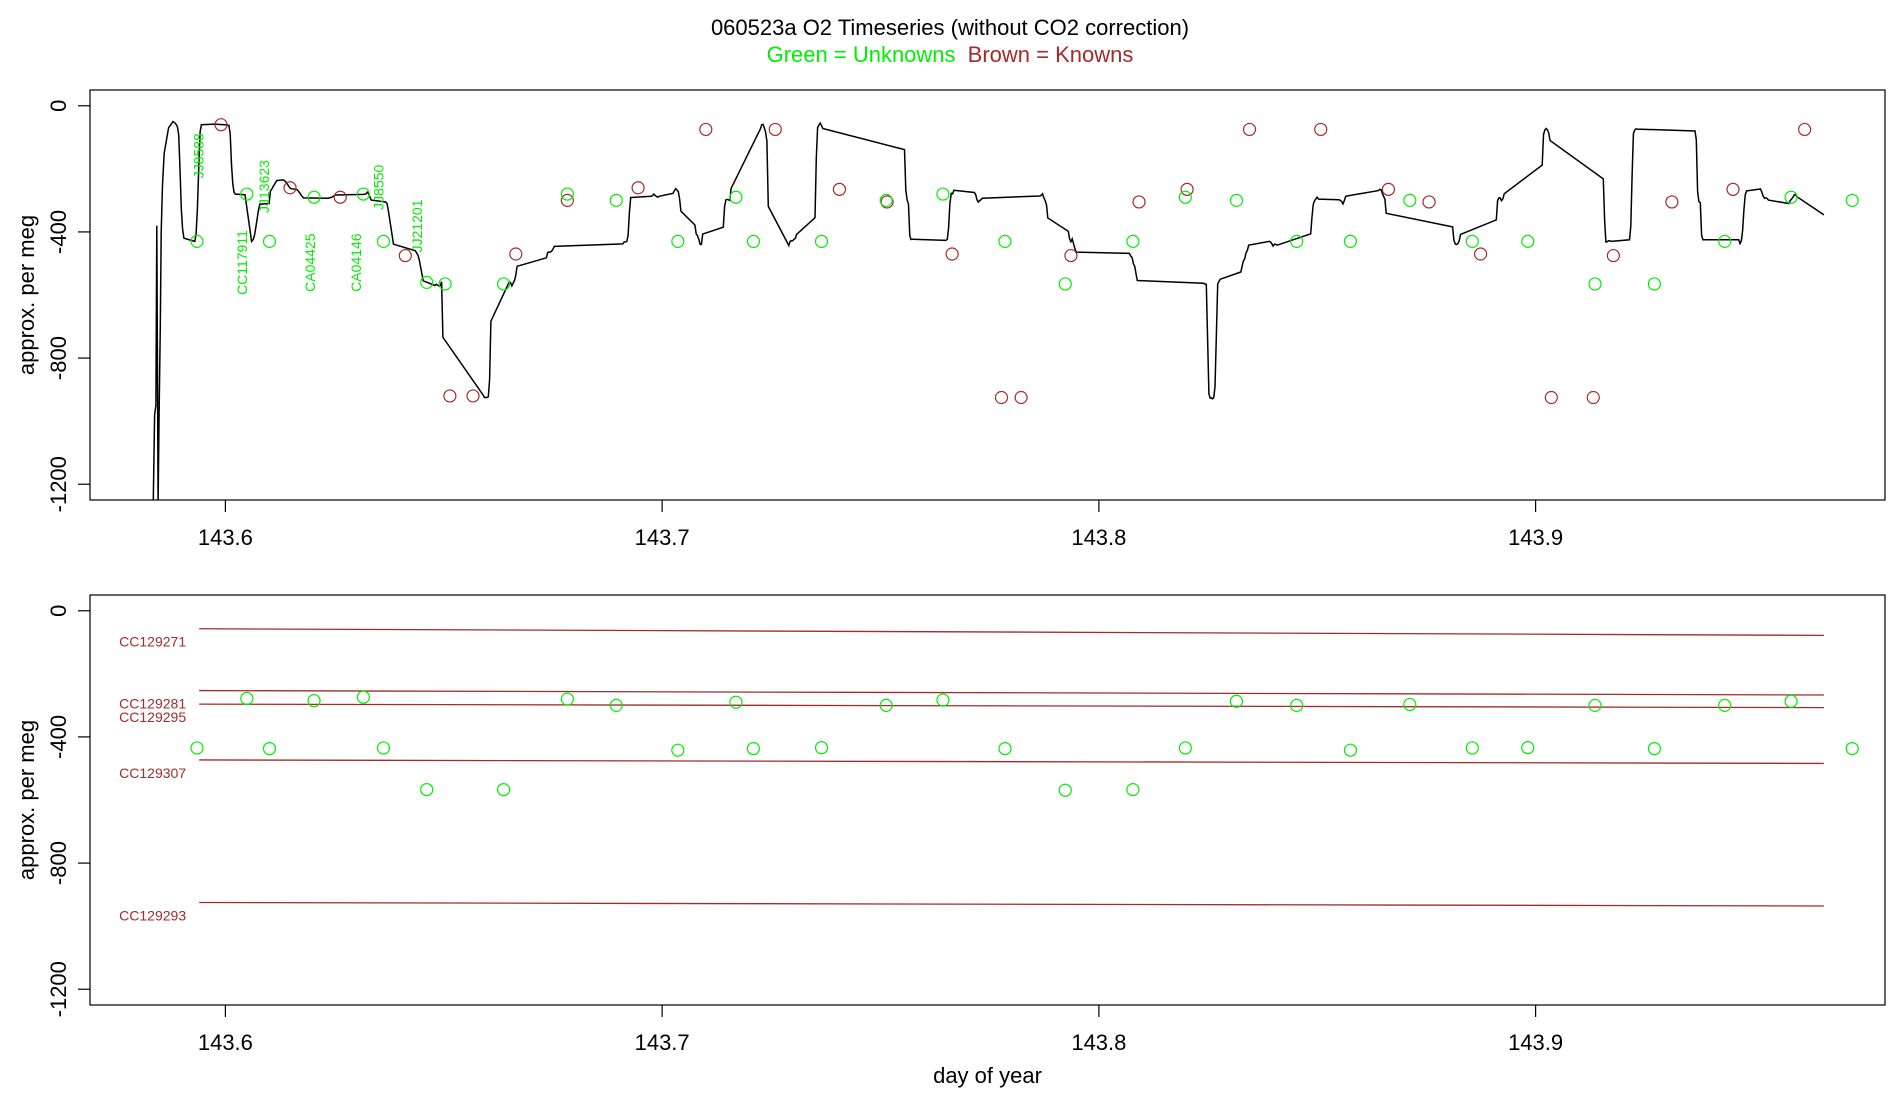 The image size is (1900, 1100). I want to click on sample-label: JJ21201, so click(417, 225).